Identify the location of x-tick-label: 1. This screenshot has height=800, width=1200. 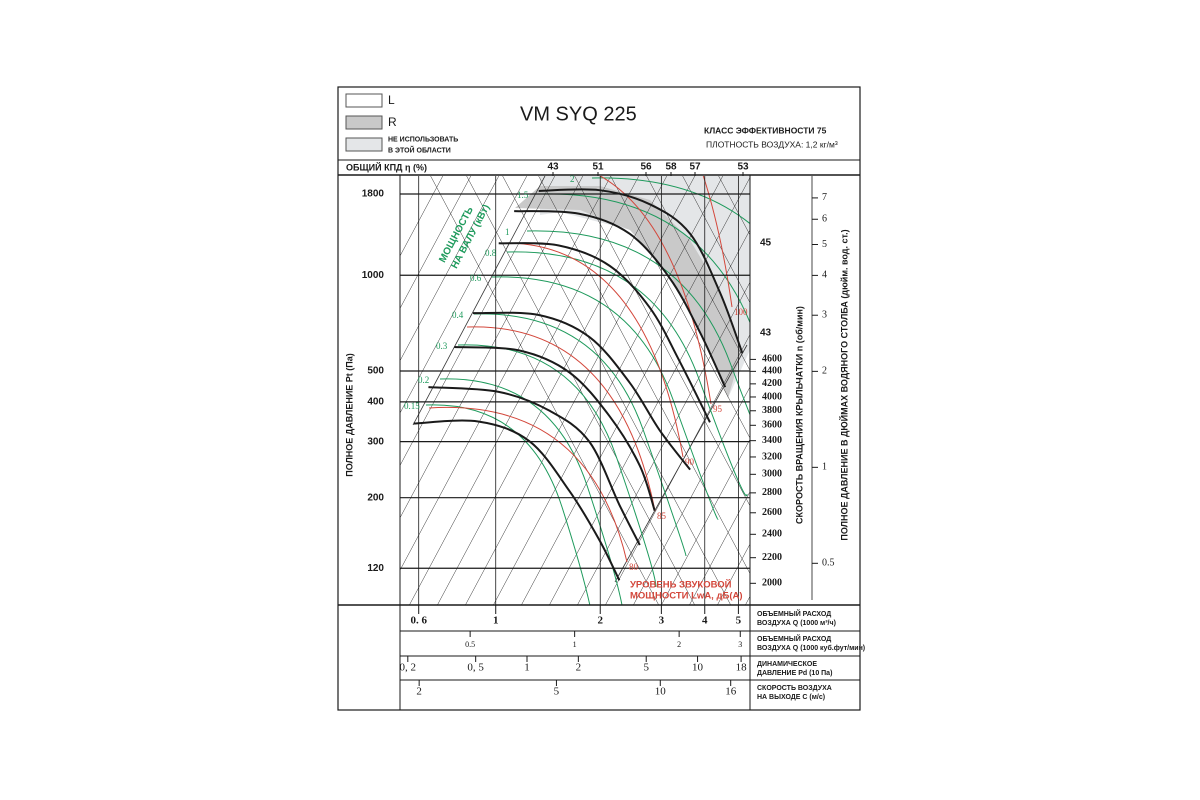
(496, 621).